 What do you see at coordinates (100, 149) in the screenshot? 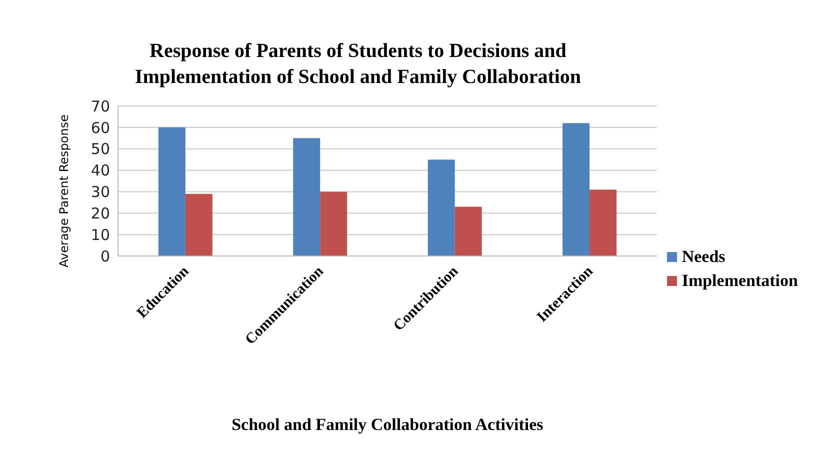
I see `y-tick-label: 50` at bounding box center [100, 149].